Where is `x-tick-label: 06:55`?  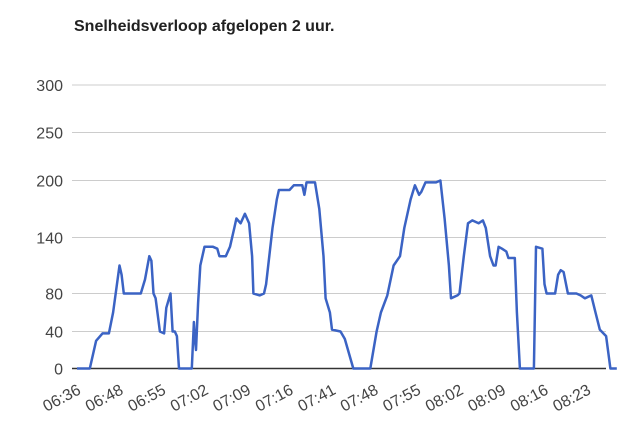
x-tick-label: 06:55 is located at coordinates (146, 399).